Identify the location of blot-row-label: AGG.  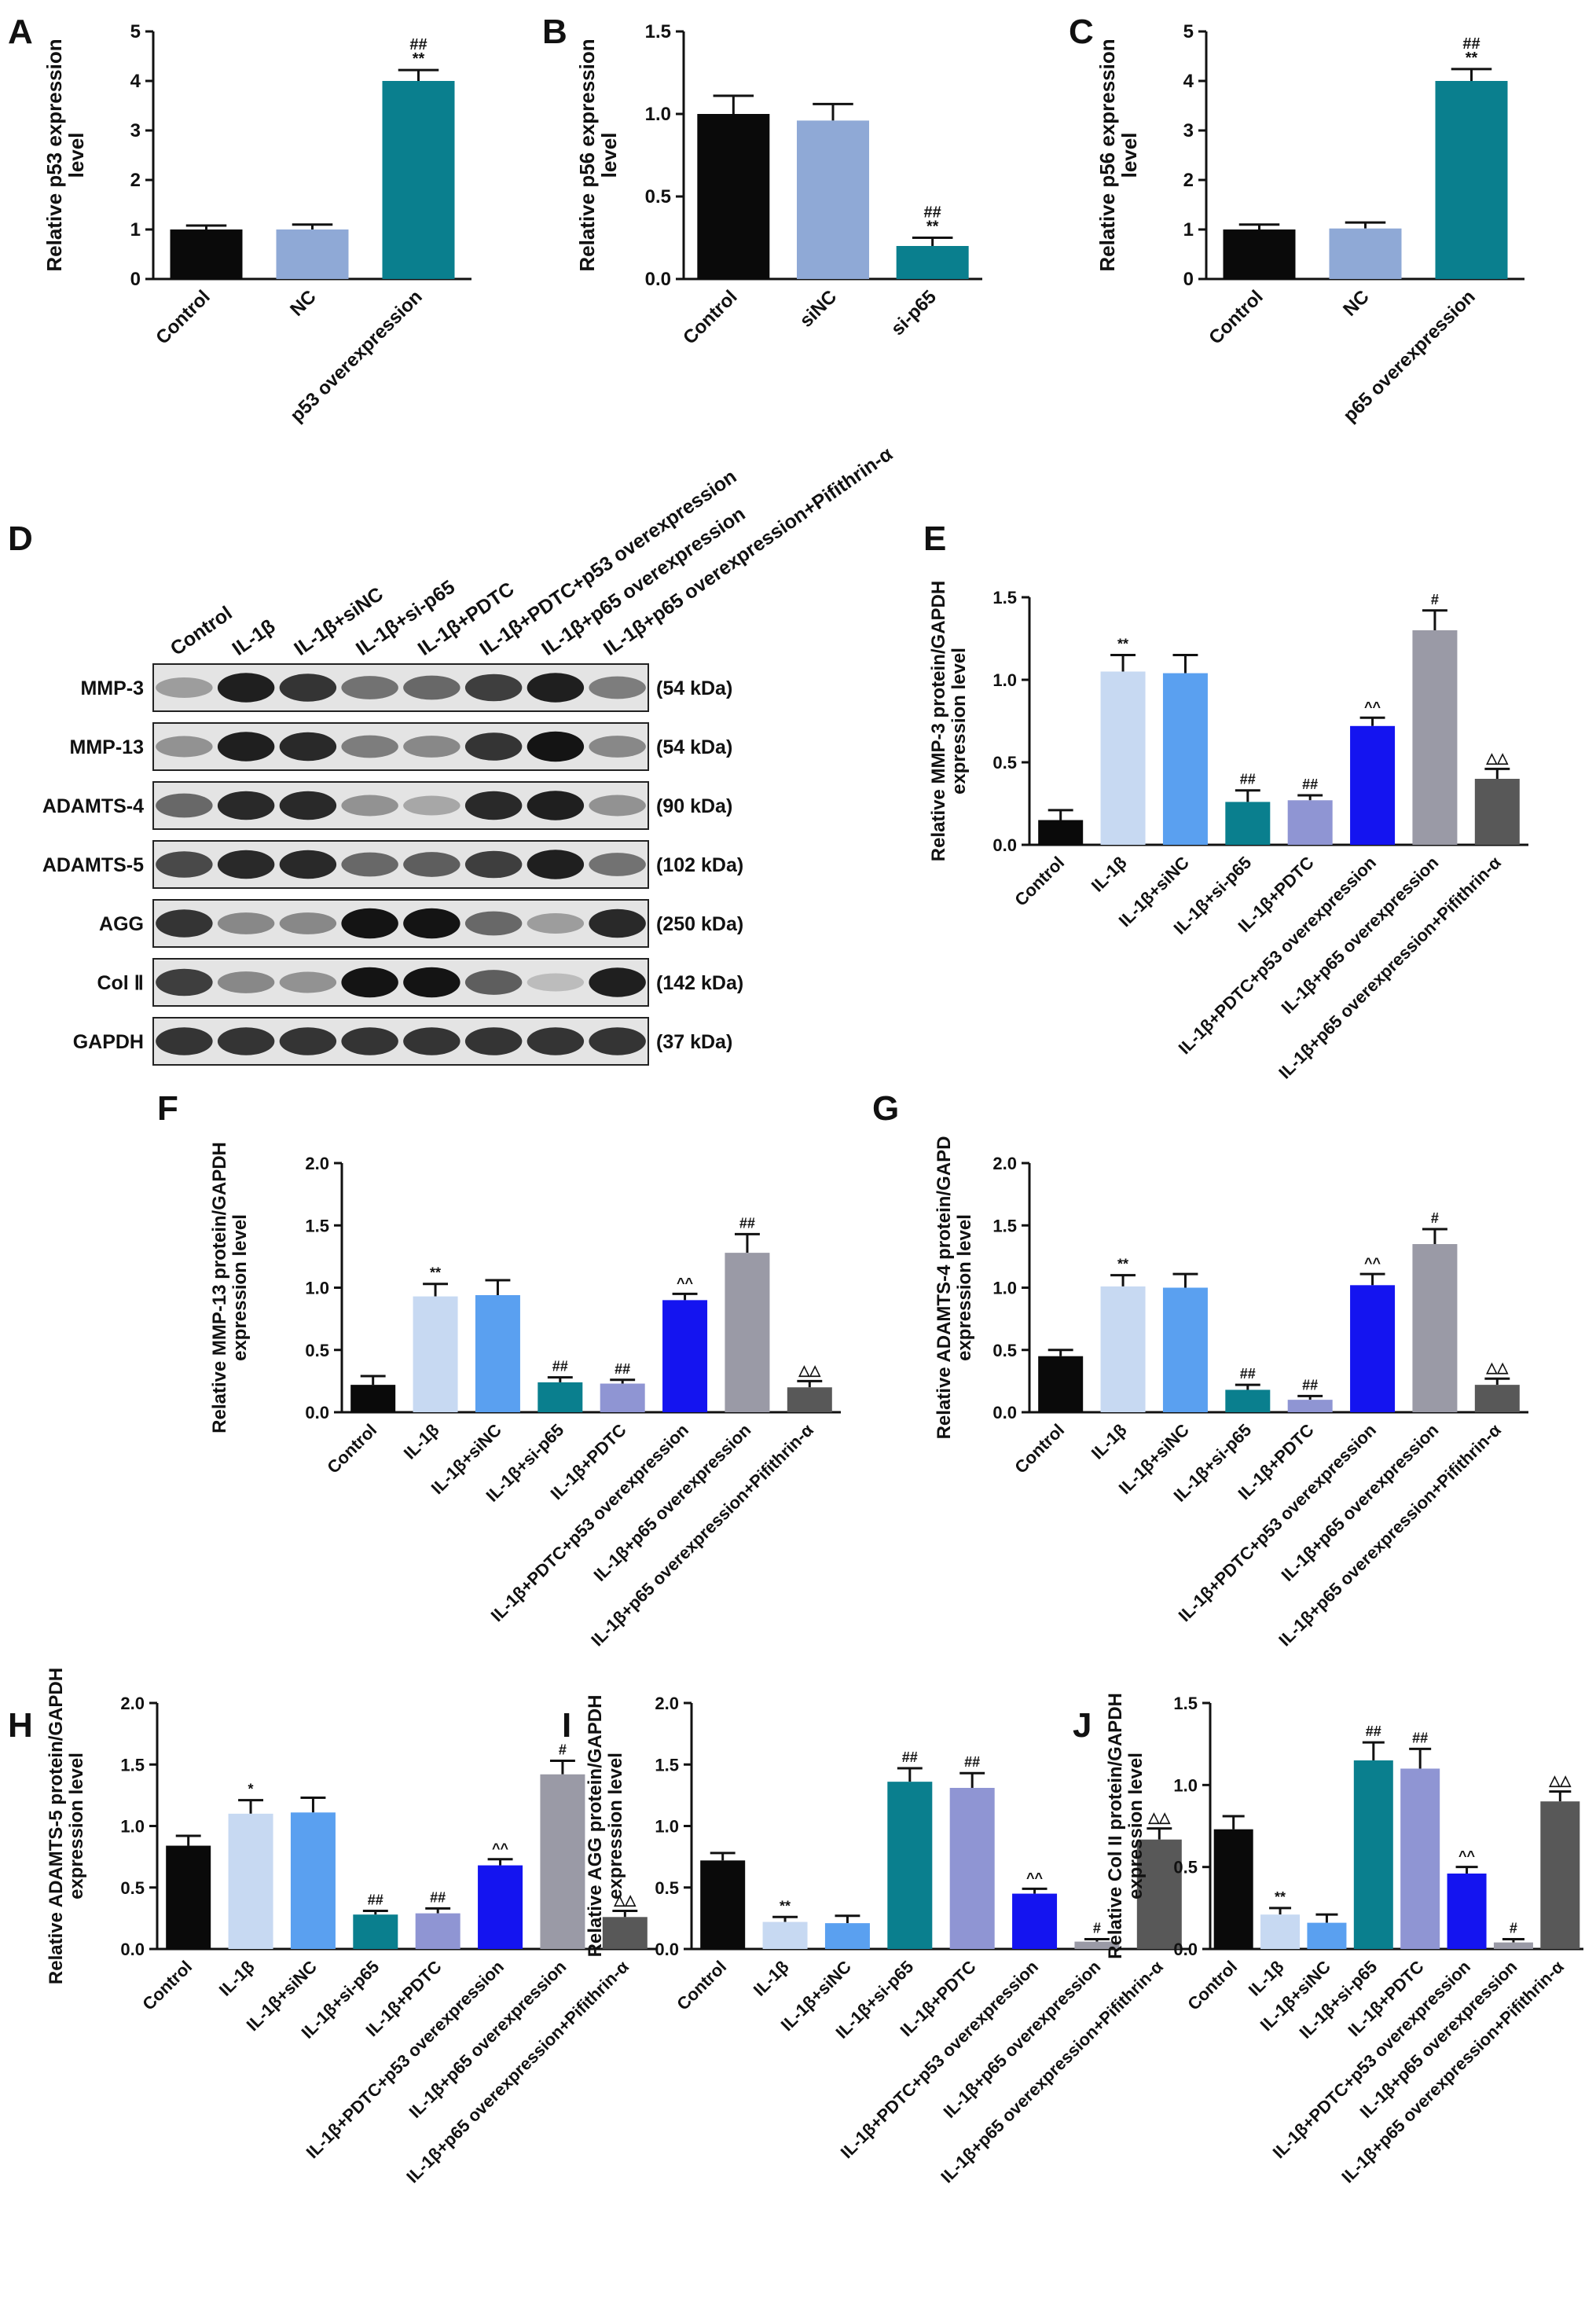
(121, 924).